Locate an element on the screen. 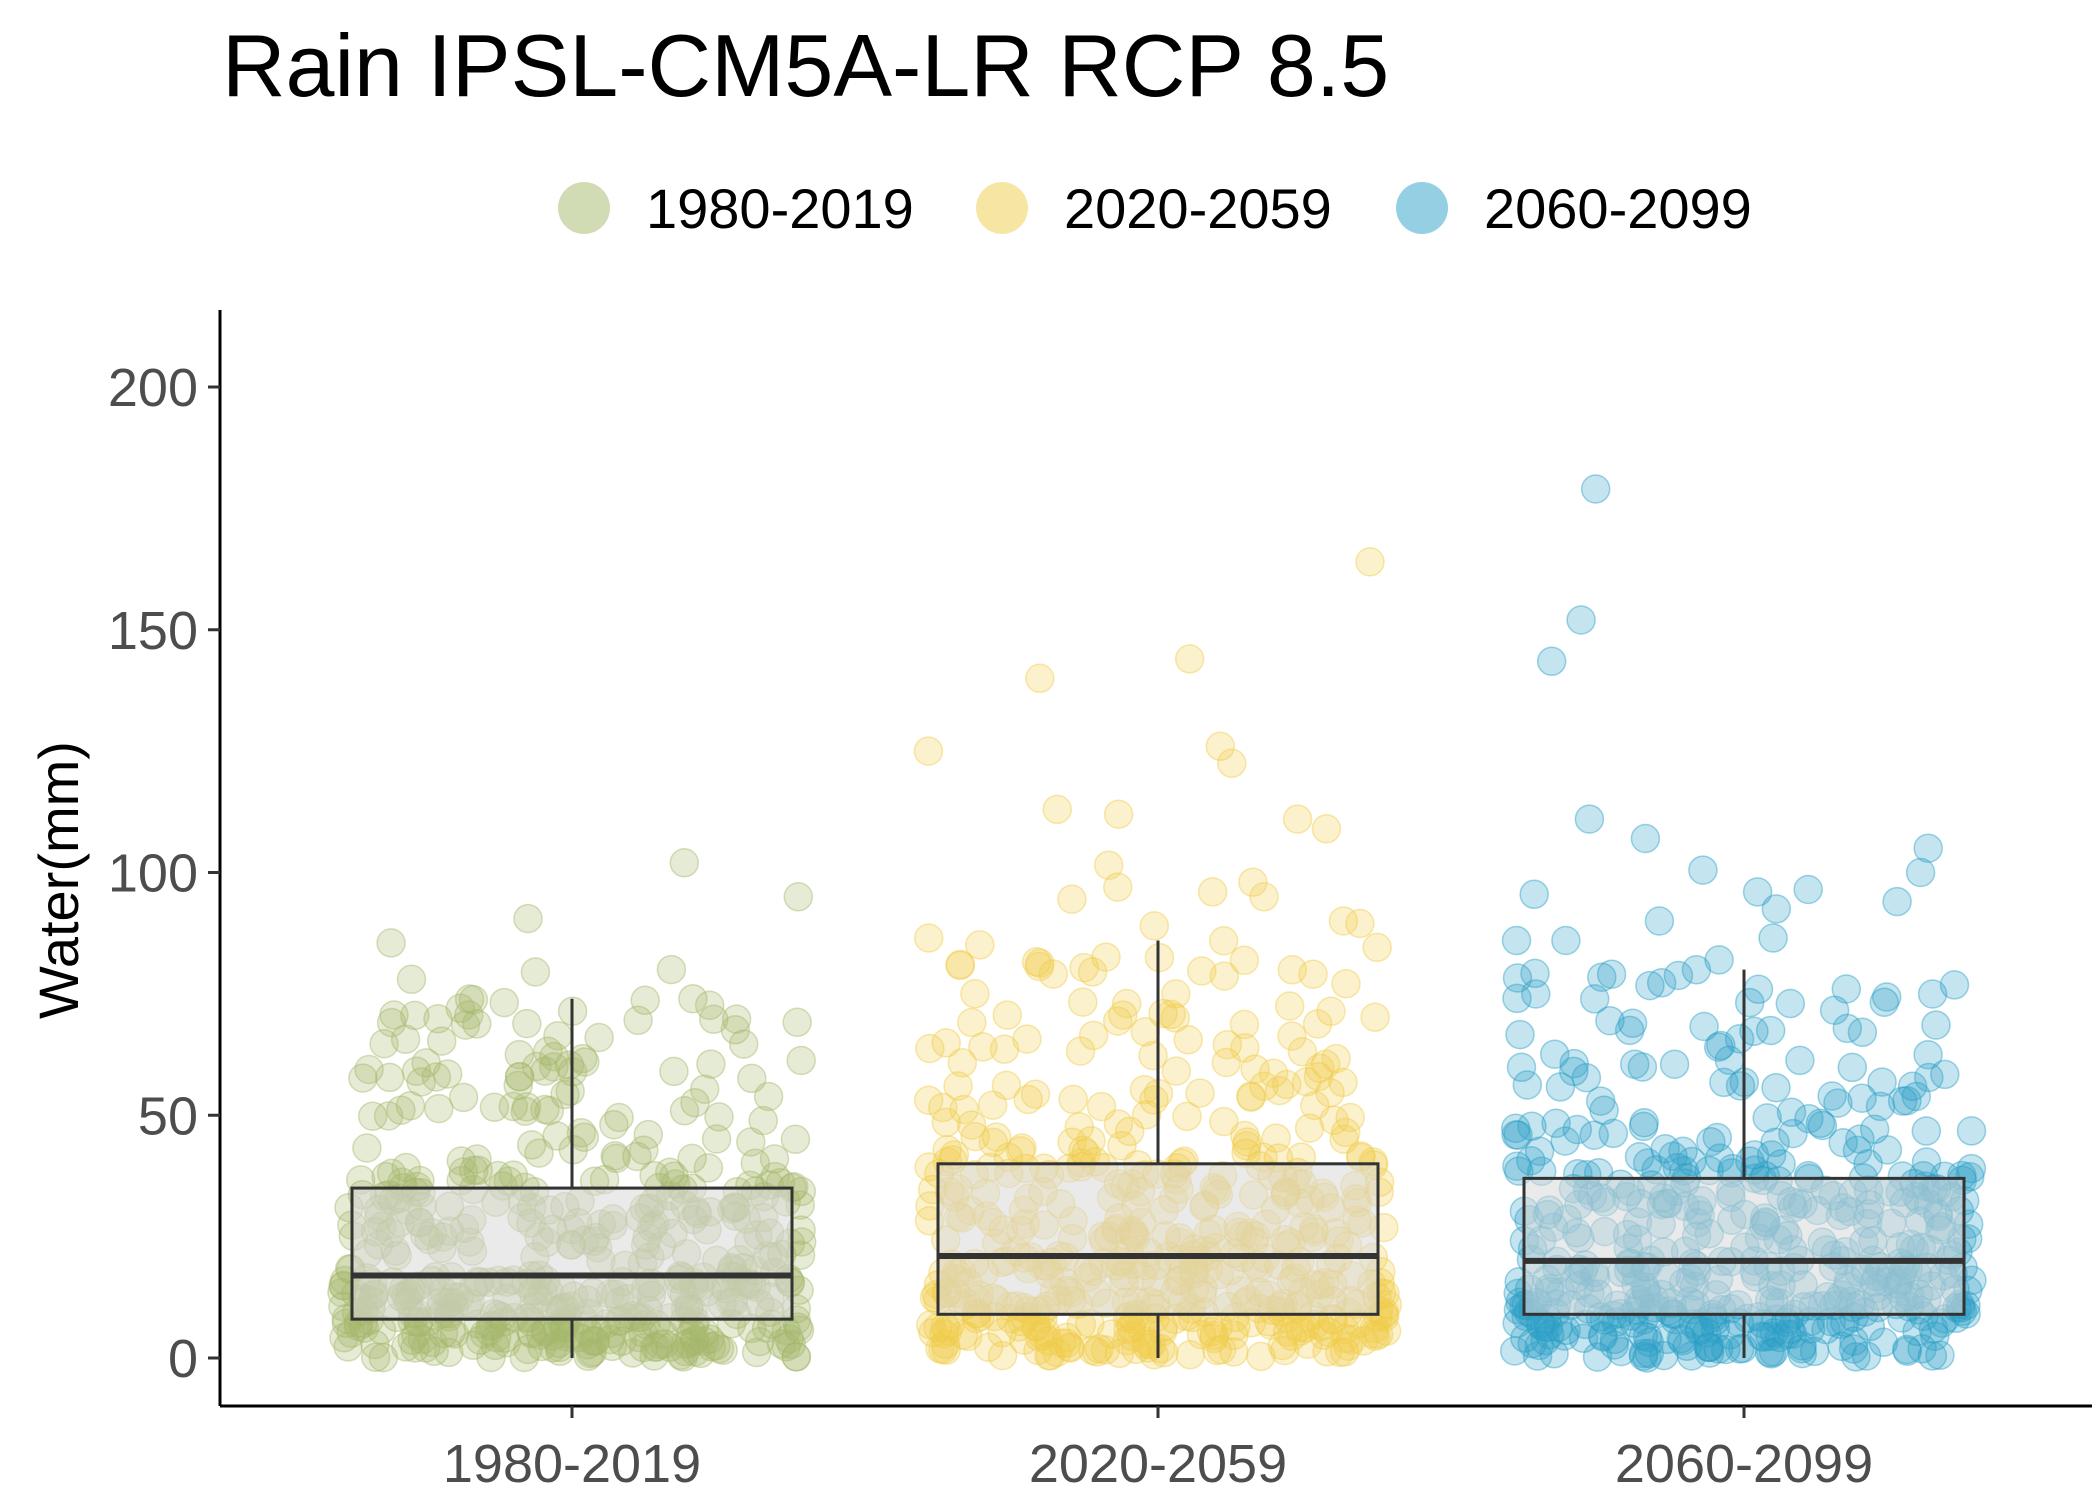 This screenshot has width=2100, height=1499. legend-swatch-2020-2059 is located at coordinates (1002, 208).